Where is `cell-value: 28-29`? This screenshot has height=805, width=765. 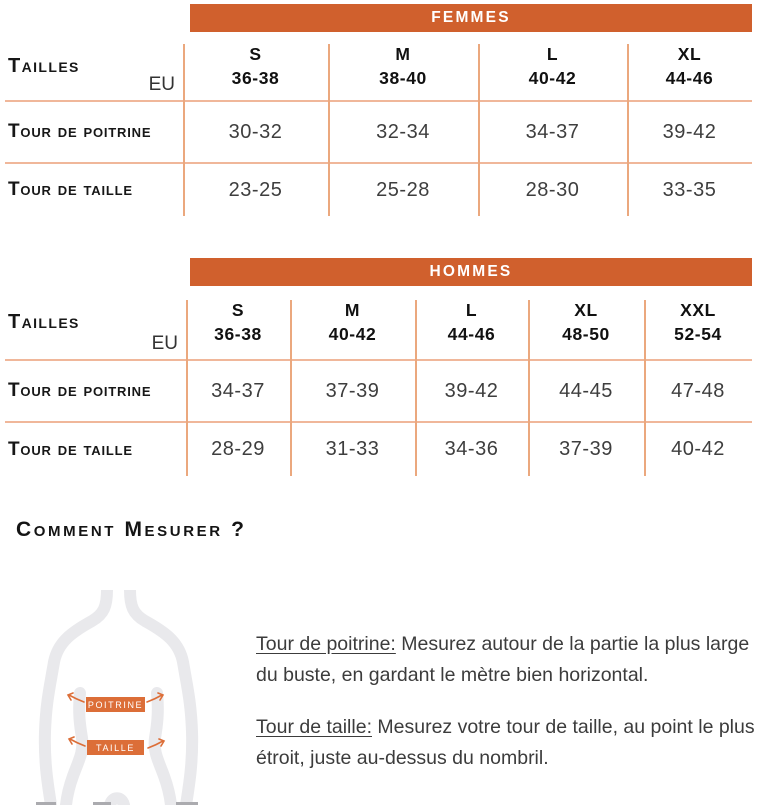
cell-value: 28-29 is located at coordinates (238, 449).